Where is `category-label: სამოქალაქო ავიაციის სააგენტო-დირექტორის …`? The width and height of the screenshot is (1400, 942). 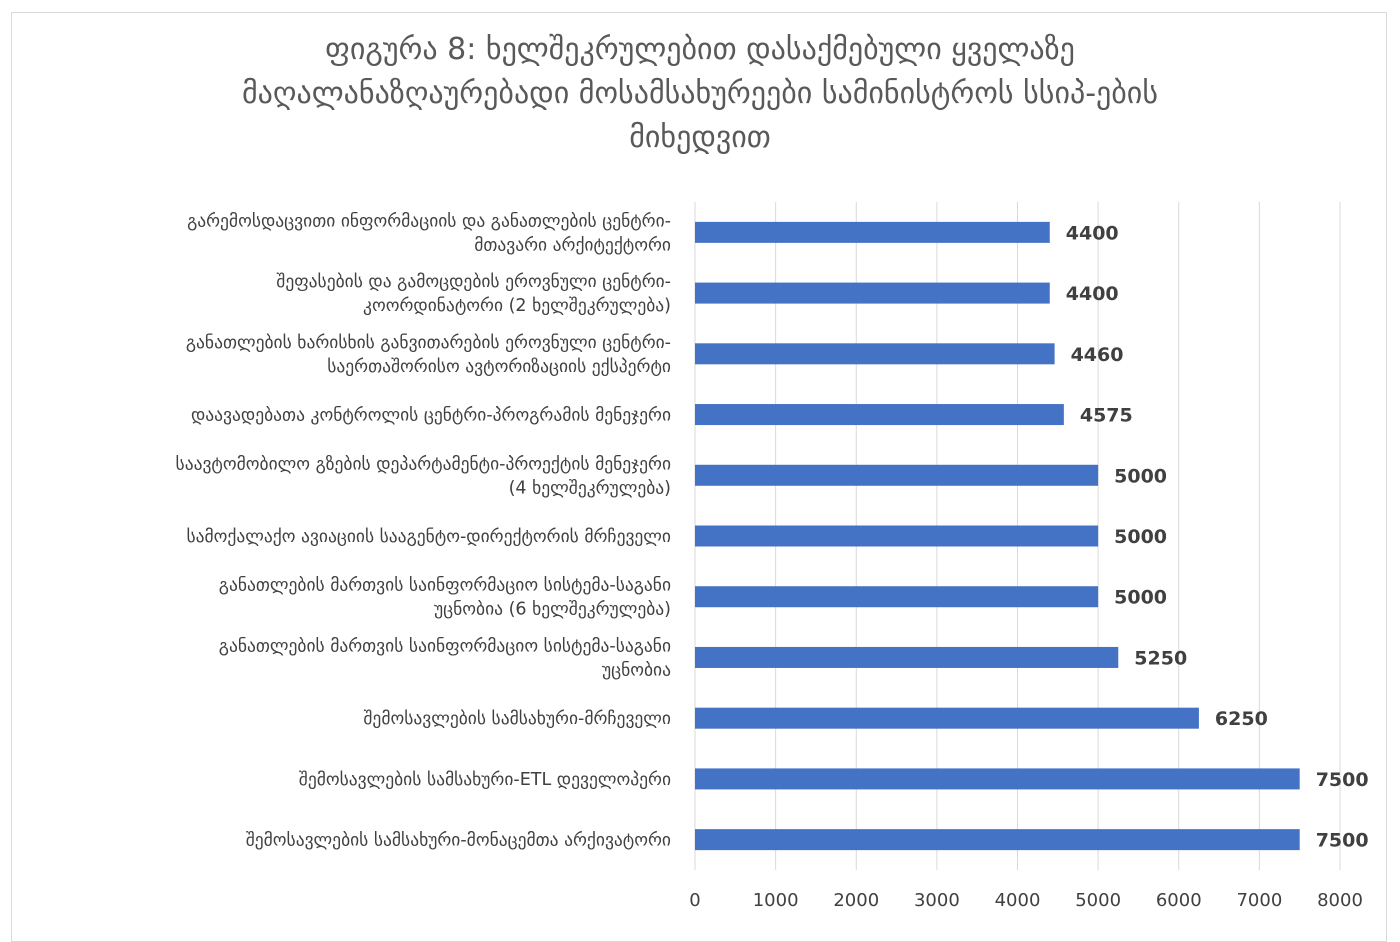
category-label: სამოქალაქო ავიაციის სააგენტო-დირექტორის … is located at coordinates (428, 536).